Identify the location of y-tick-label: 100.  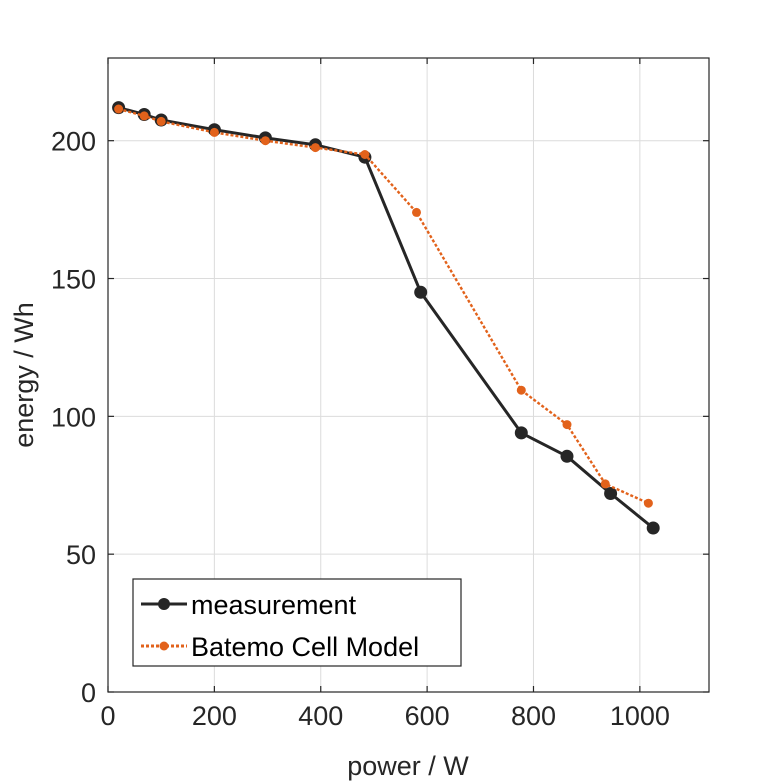
(73, 417).